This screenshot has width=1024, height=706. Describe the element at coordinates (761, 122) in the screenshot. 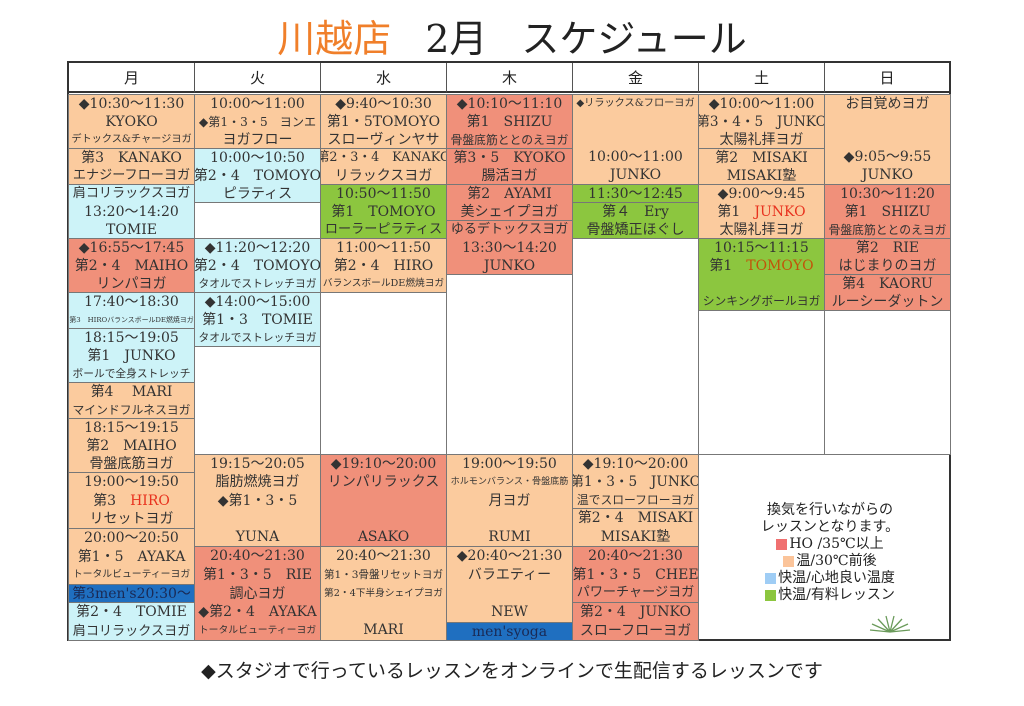

I see `lesson-text: 第3・4・5 JUNKO` at that location.